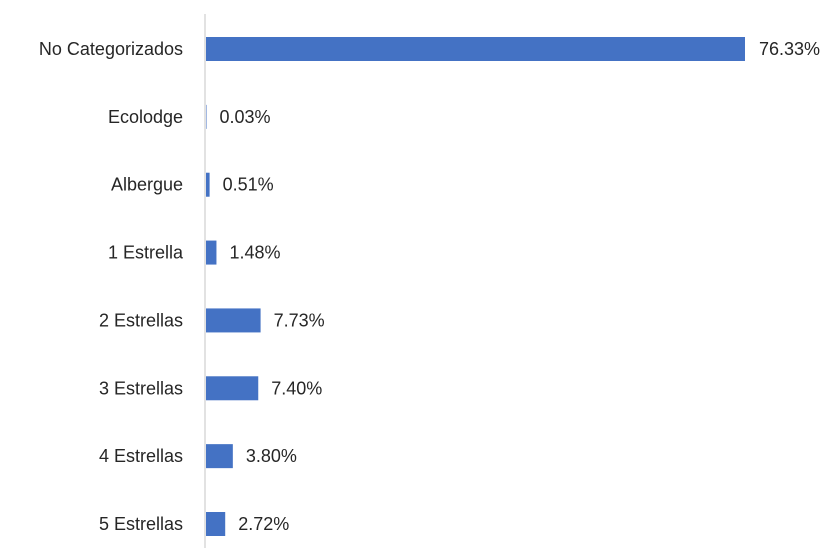 Image resolution: width=836 pixels, height=550 pixels. I want to click on bar-5-estrellas, so click(216, 524).